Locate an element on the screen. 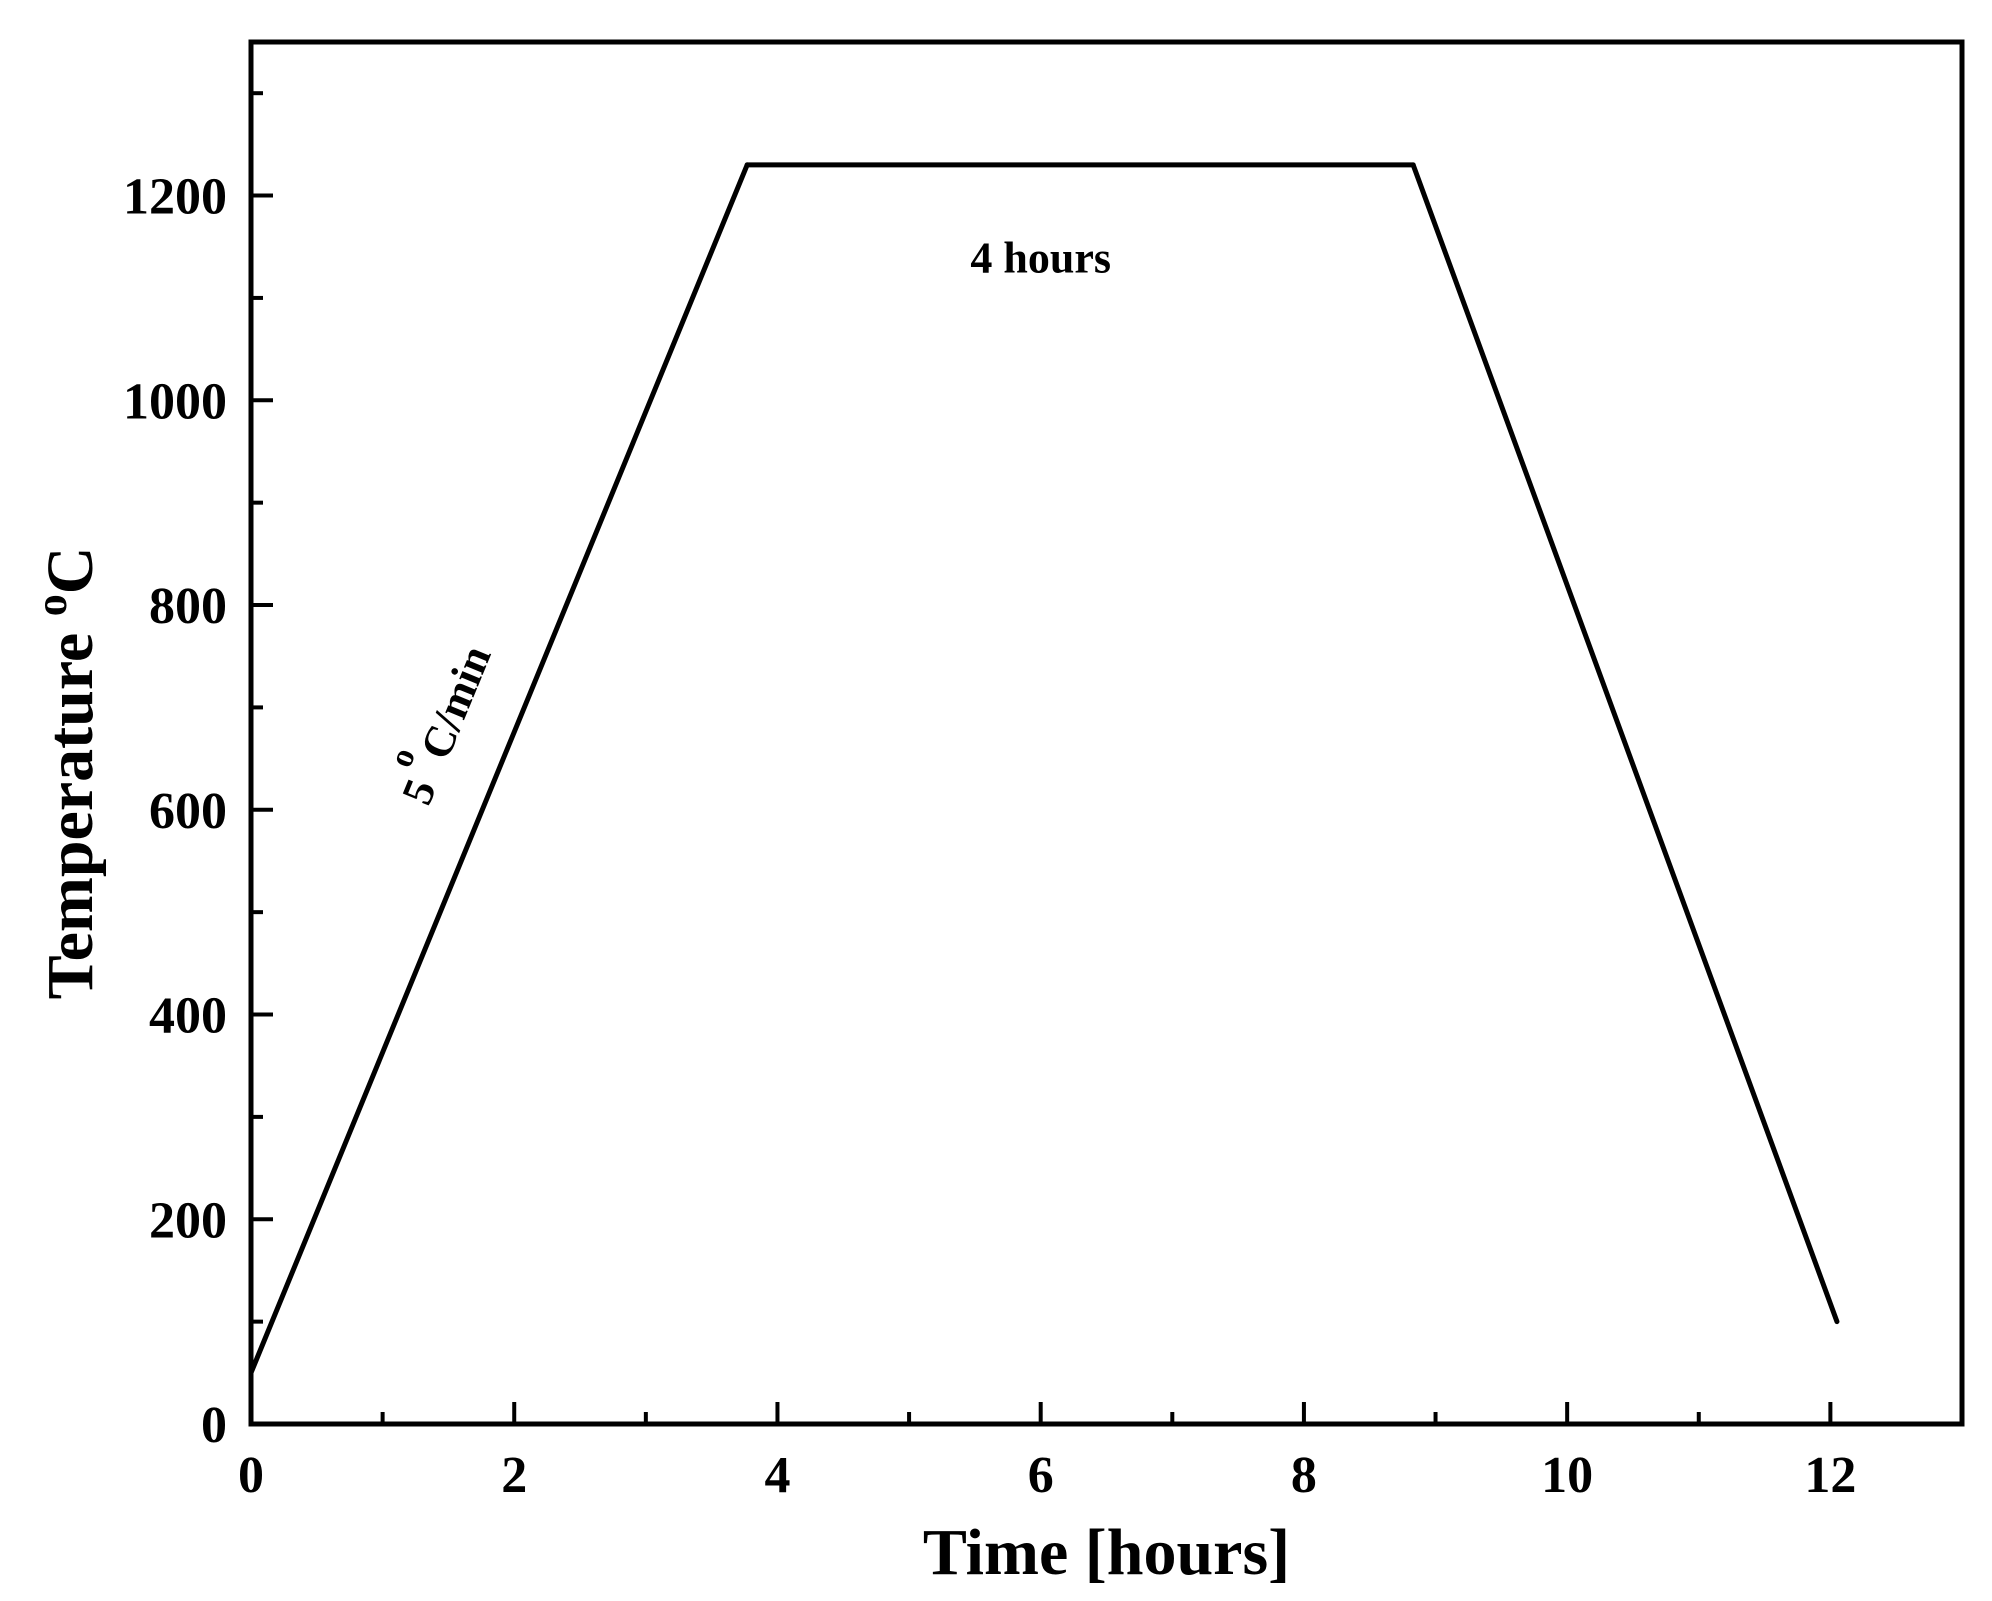 The width and height of the screenshot is (1992, 1601). y-tick-label: 200 is located at coordinates (188, 1220).